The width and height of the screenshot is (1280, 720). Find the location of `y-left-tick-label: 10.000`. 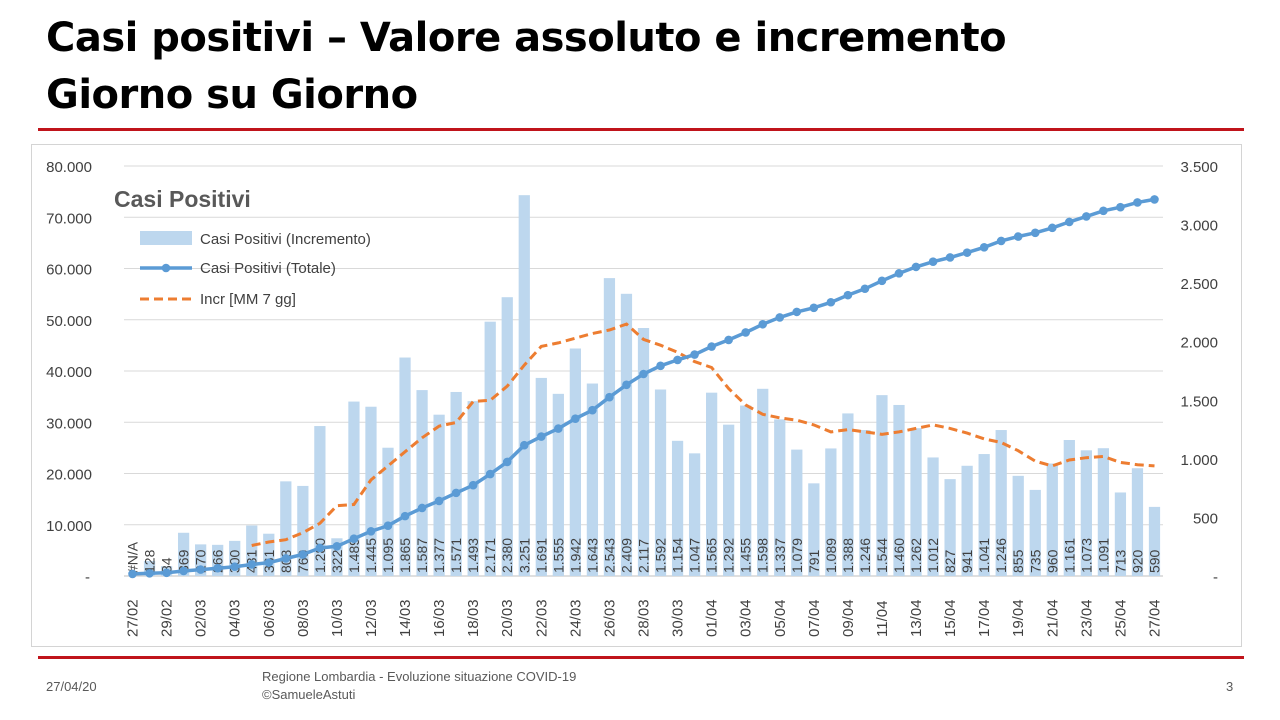

y-left-tick-label: 10.000 is located at coordinates (69, 526).